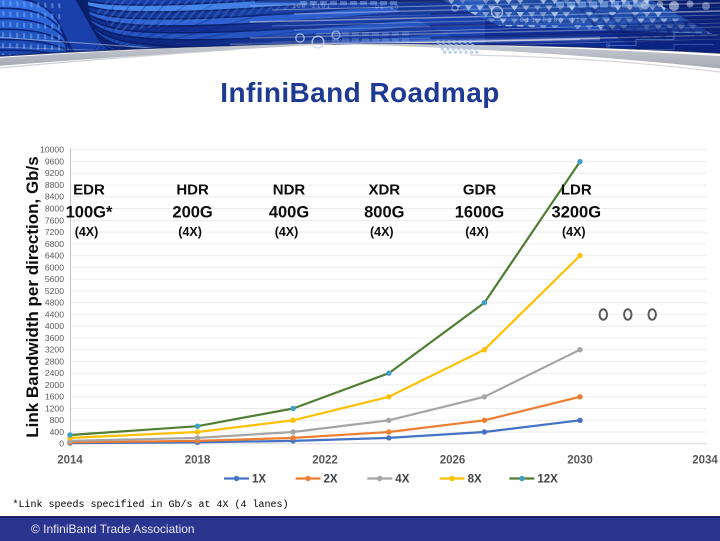 The height and width of the screenshot is (541, 720). I want to click on svg-text: 3200G, so click(577, 212).